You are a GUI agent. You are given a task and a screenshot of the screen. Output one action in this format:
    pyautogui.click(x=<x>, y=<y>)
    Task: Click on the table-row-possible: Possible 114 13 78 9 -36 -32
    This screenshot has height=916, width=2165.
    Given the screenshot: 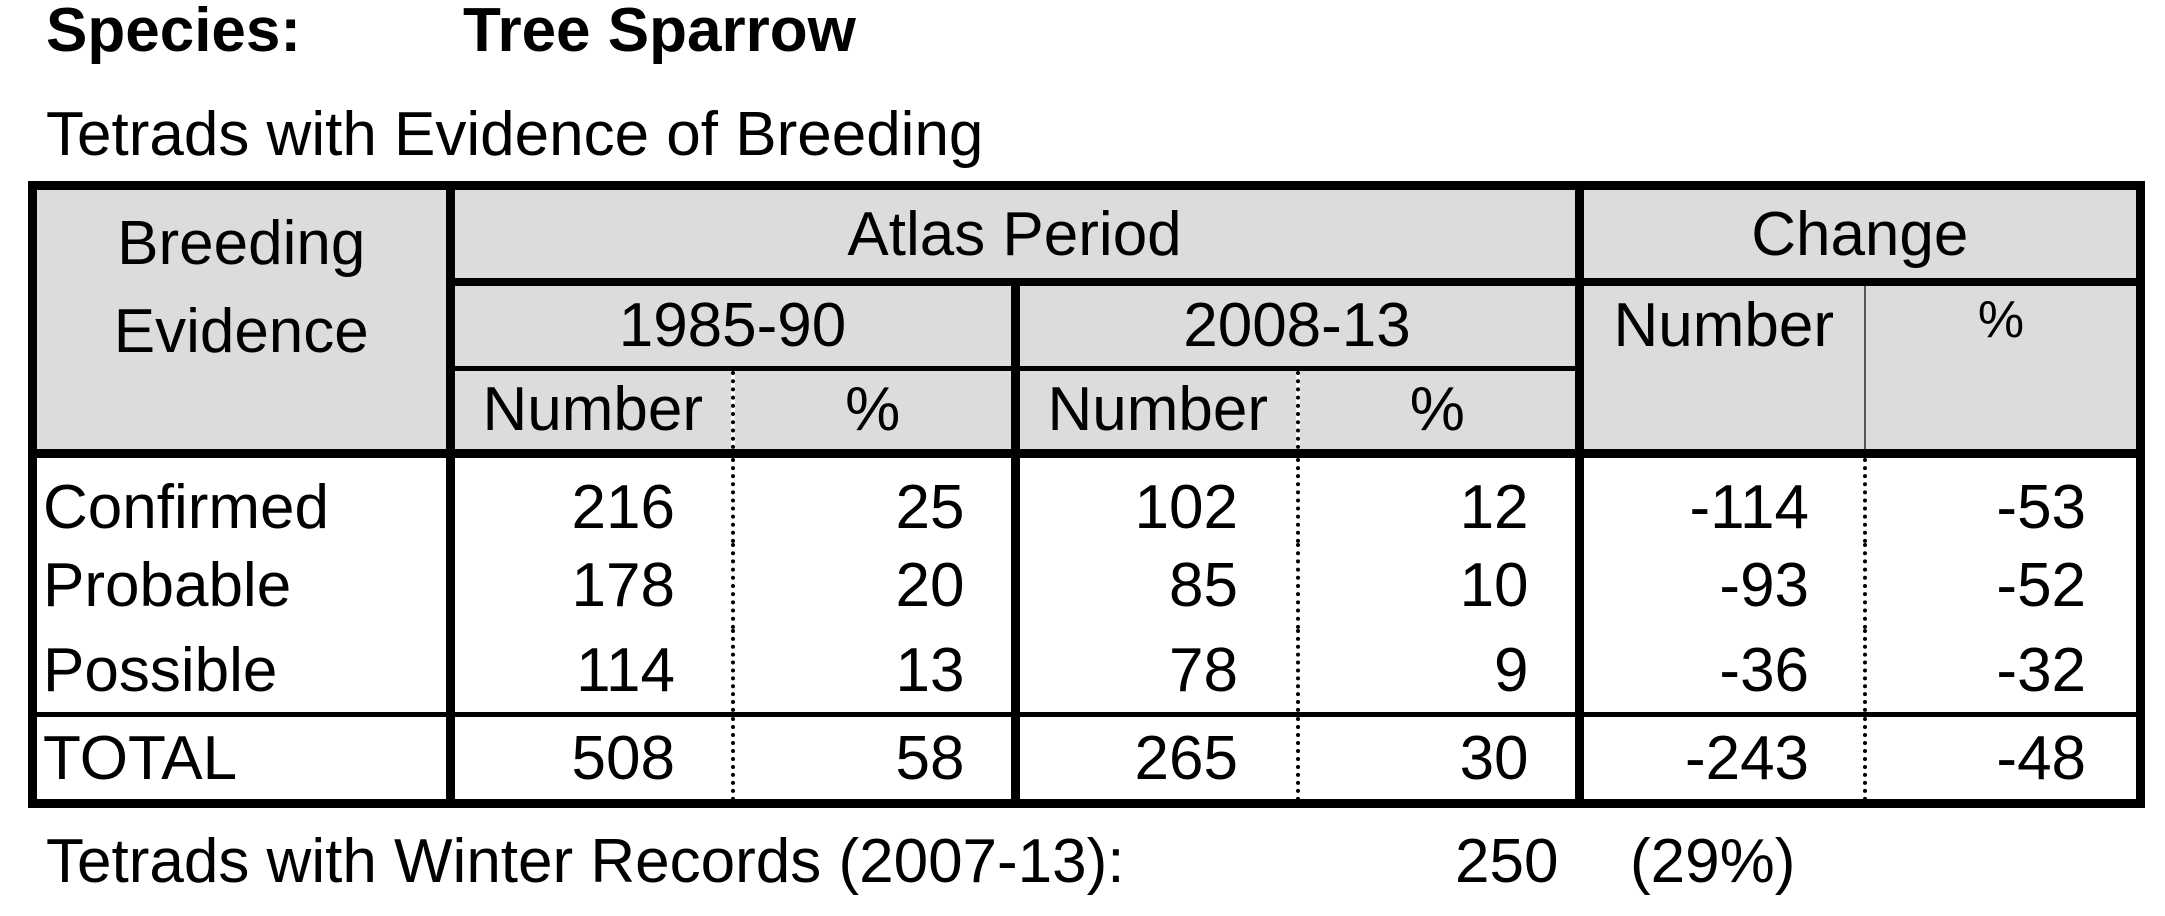 What is the action you would take?
    pyautogui.click(x=1087, y=671)
    